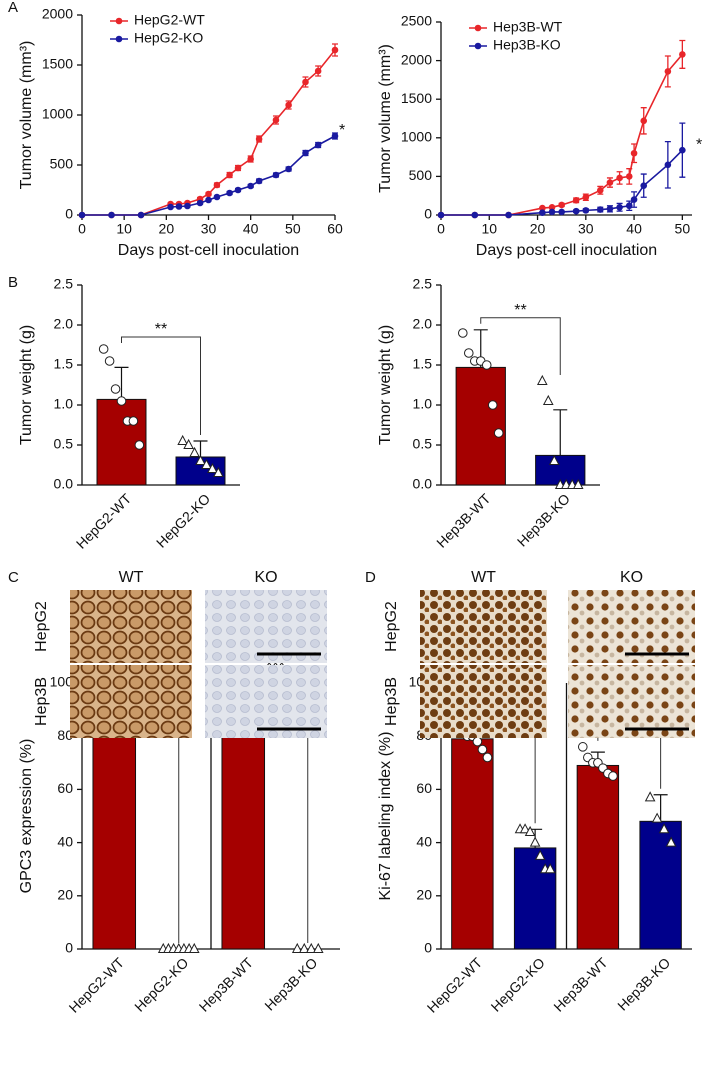  Describe the element at coordinates (385, 385) in the screenshot. I see `y-axis-label: Tumor weight (g)` at that location.